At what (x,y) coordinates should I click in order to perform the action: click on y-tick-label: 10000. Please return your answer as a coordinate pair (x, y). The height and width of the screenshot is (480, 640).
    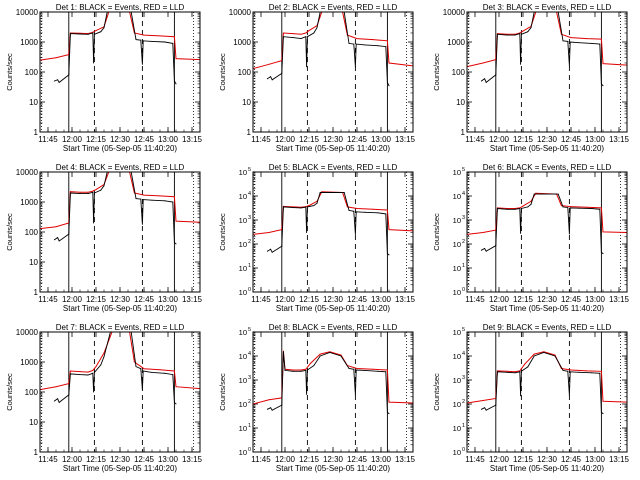
    Looking at the image, I should click on (27, 12).